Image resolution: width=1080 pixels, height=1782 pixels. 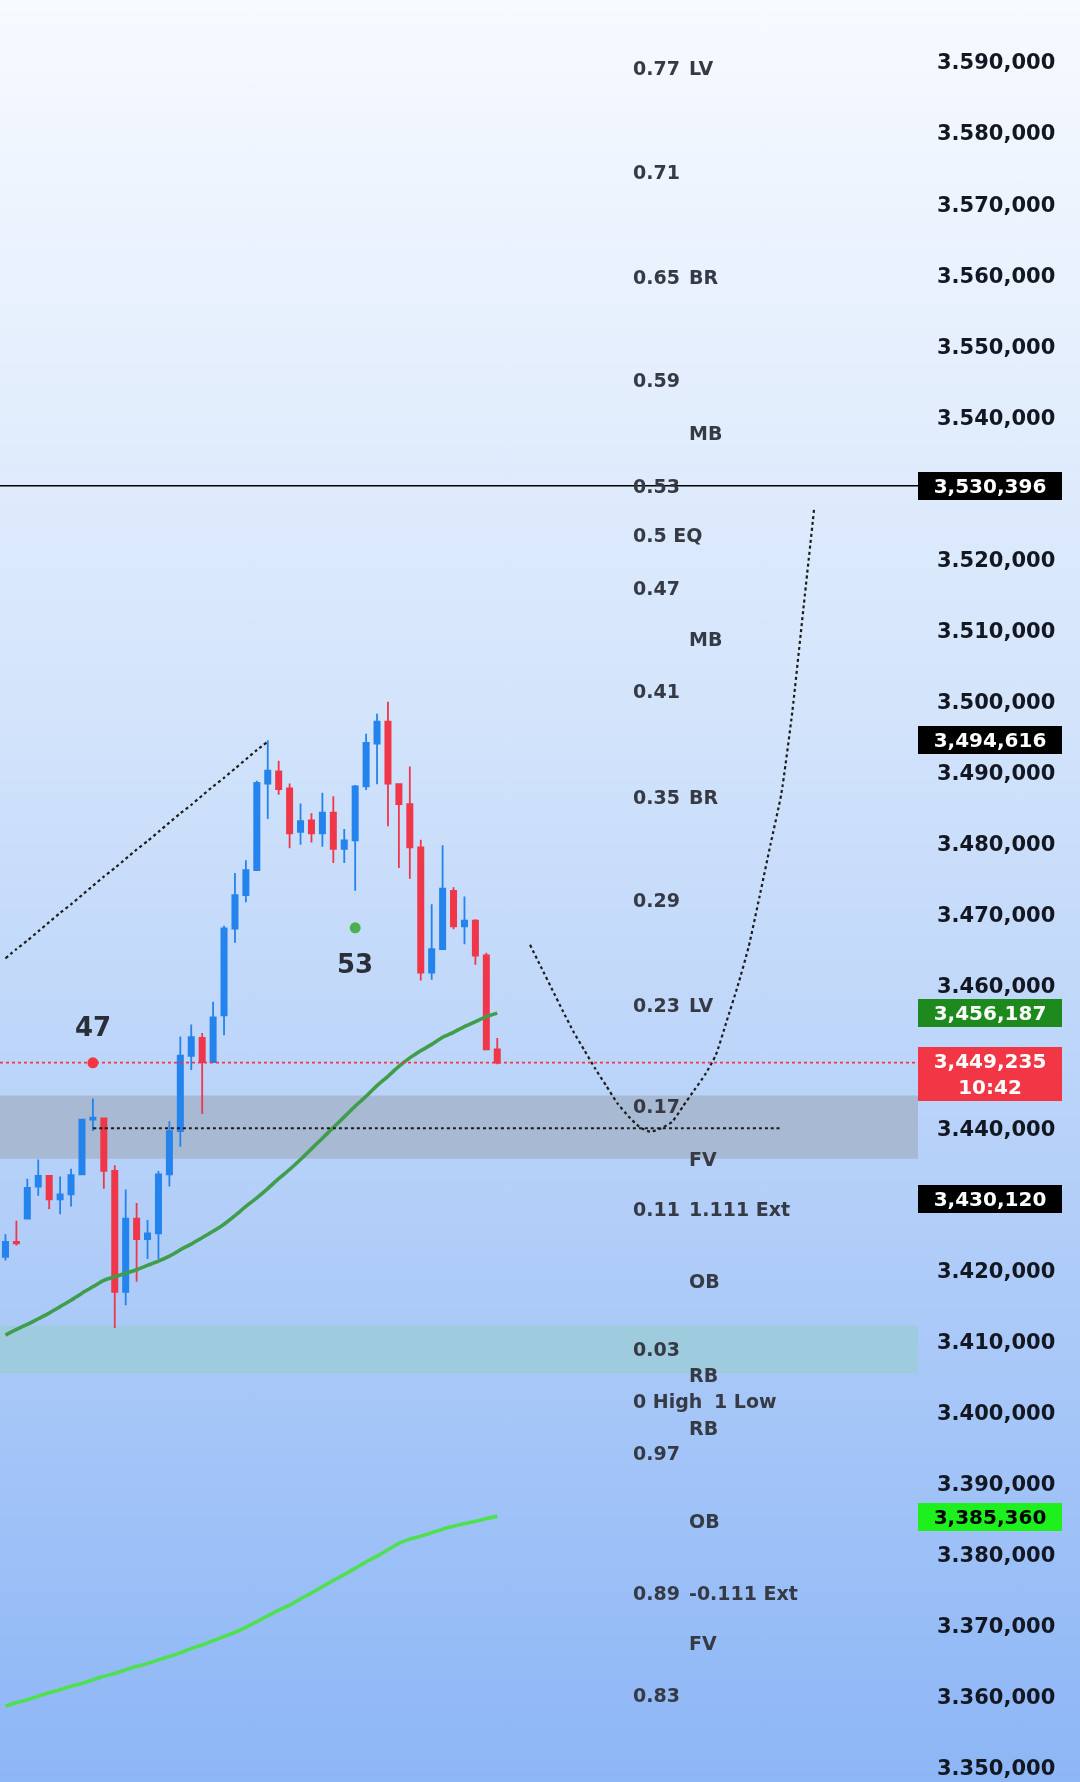 I want to click on y-tick-label: 3.410,000, so click(x=996, y=1341).